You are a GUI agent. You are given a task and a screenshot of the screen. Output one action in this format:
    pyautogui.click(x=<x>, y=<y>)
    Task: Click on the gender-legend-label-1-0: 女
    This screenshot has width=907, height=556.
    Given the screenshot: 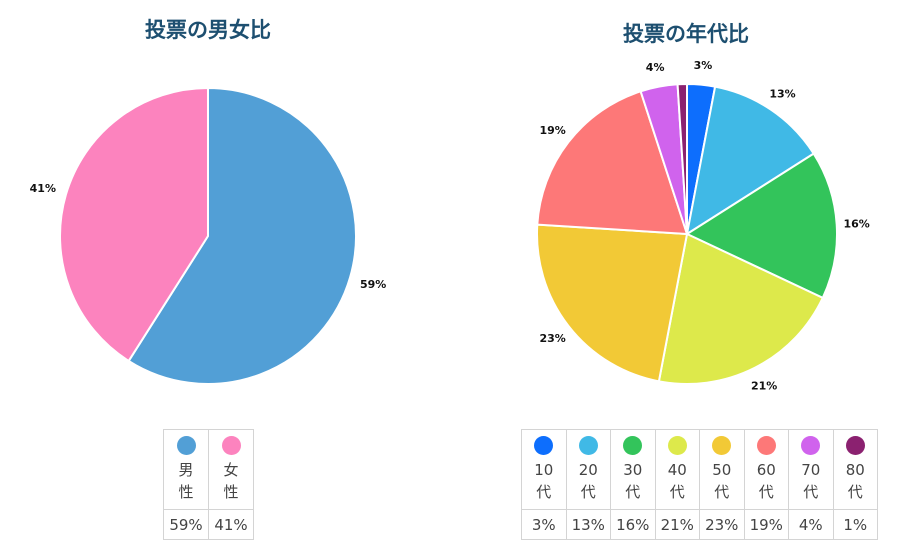 What is the action you would take?
    pyautogui.click(x=231, y=470)
    